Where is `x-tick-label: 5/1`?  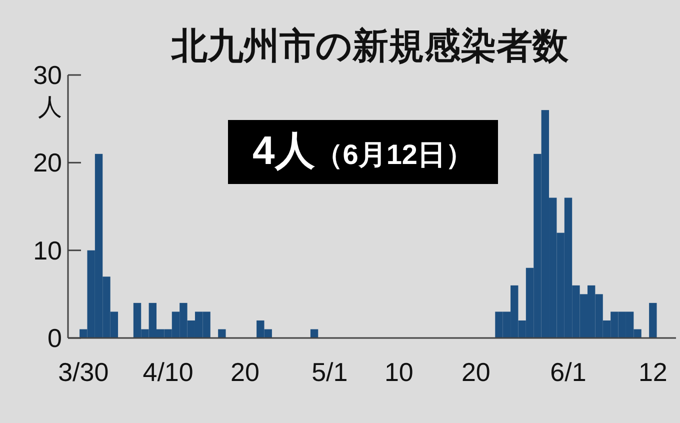 x-tick-label: 5/1 is located at coordinates (330, 372).